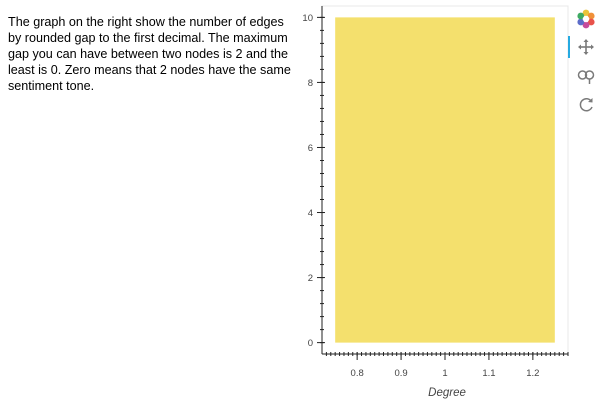  Describe the element at coordinates (569, 47) in the screenshot. I see `active-tool-indicator` at that location.